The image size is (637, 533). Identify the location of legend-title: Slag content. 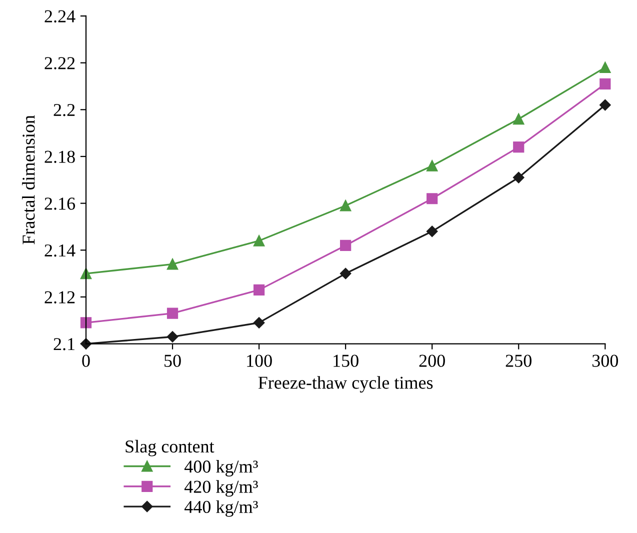
(170, 448).